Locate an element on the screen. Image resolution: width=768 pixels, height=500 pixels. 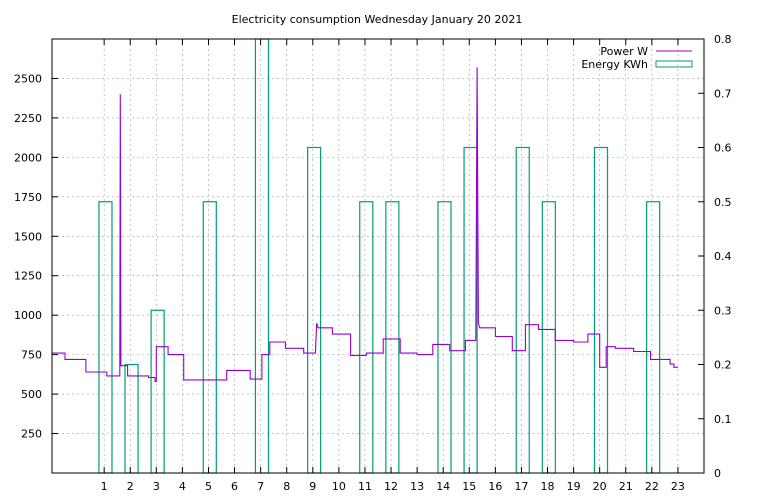
y-right-tick-label: 0.7 is located at coordinates (723, 93).